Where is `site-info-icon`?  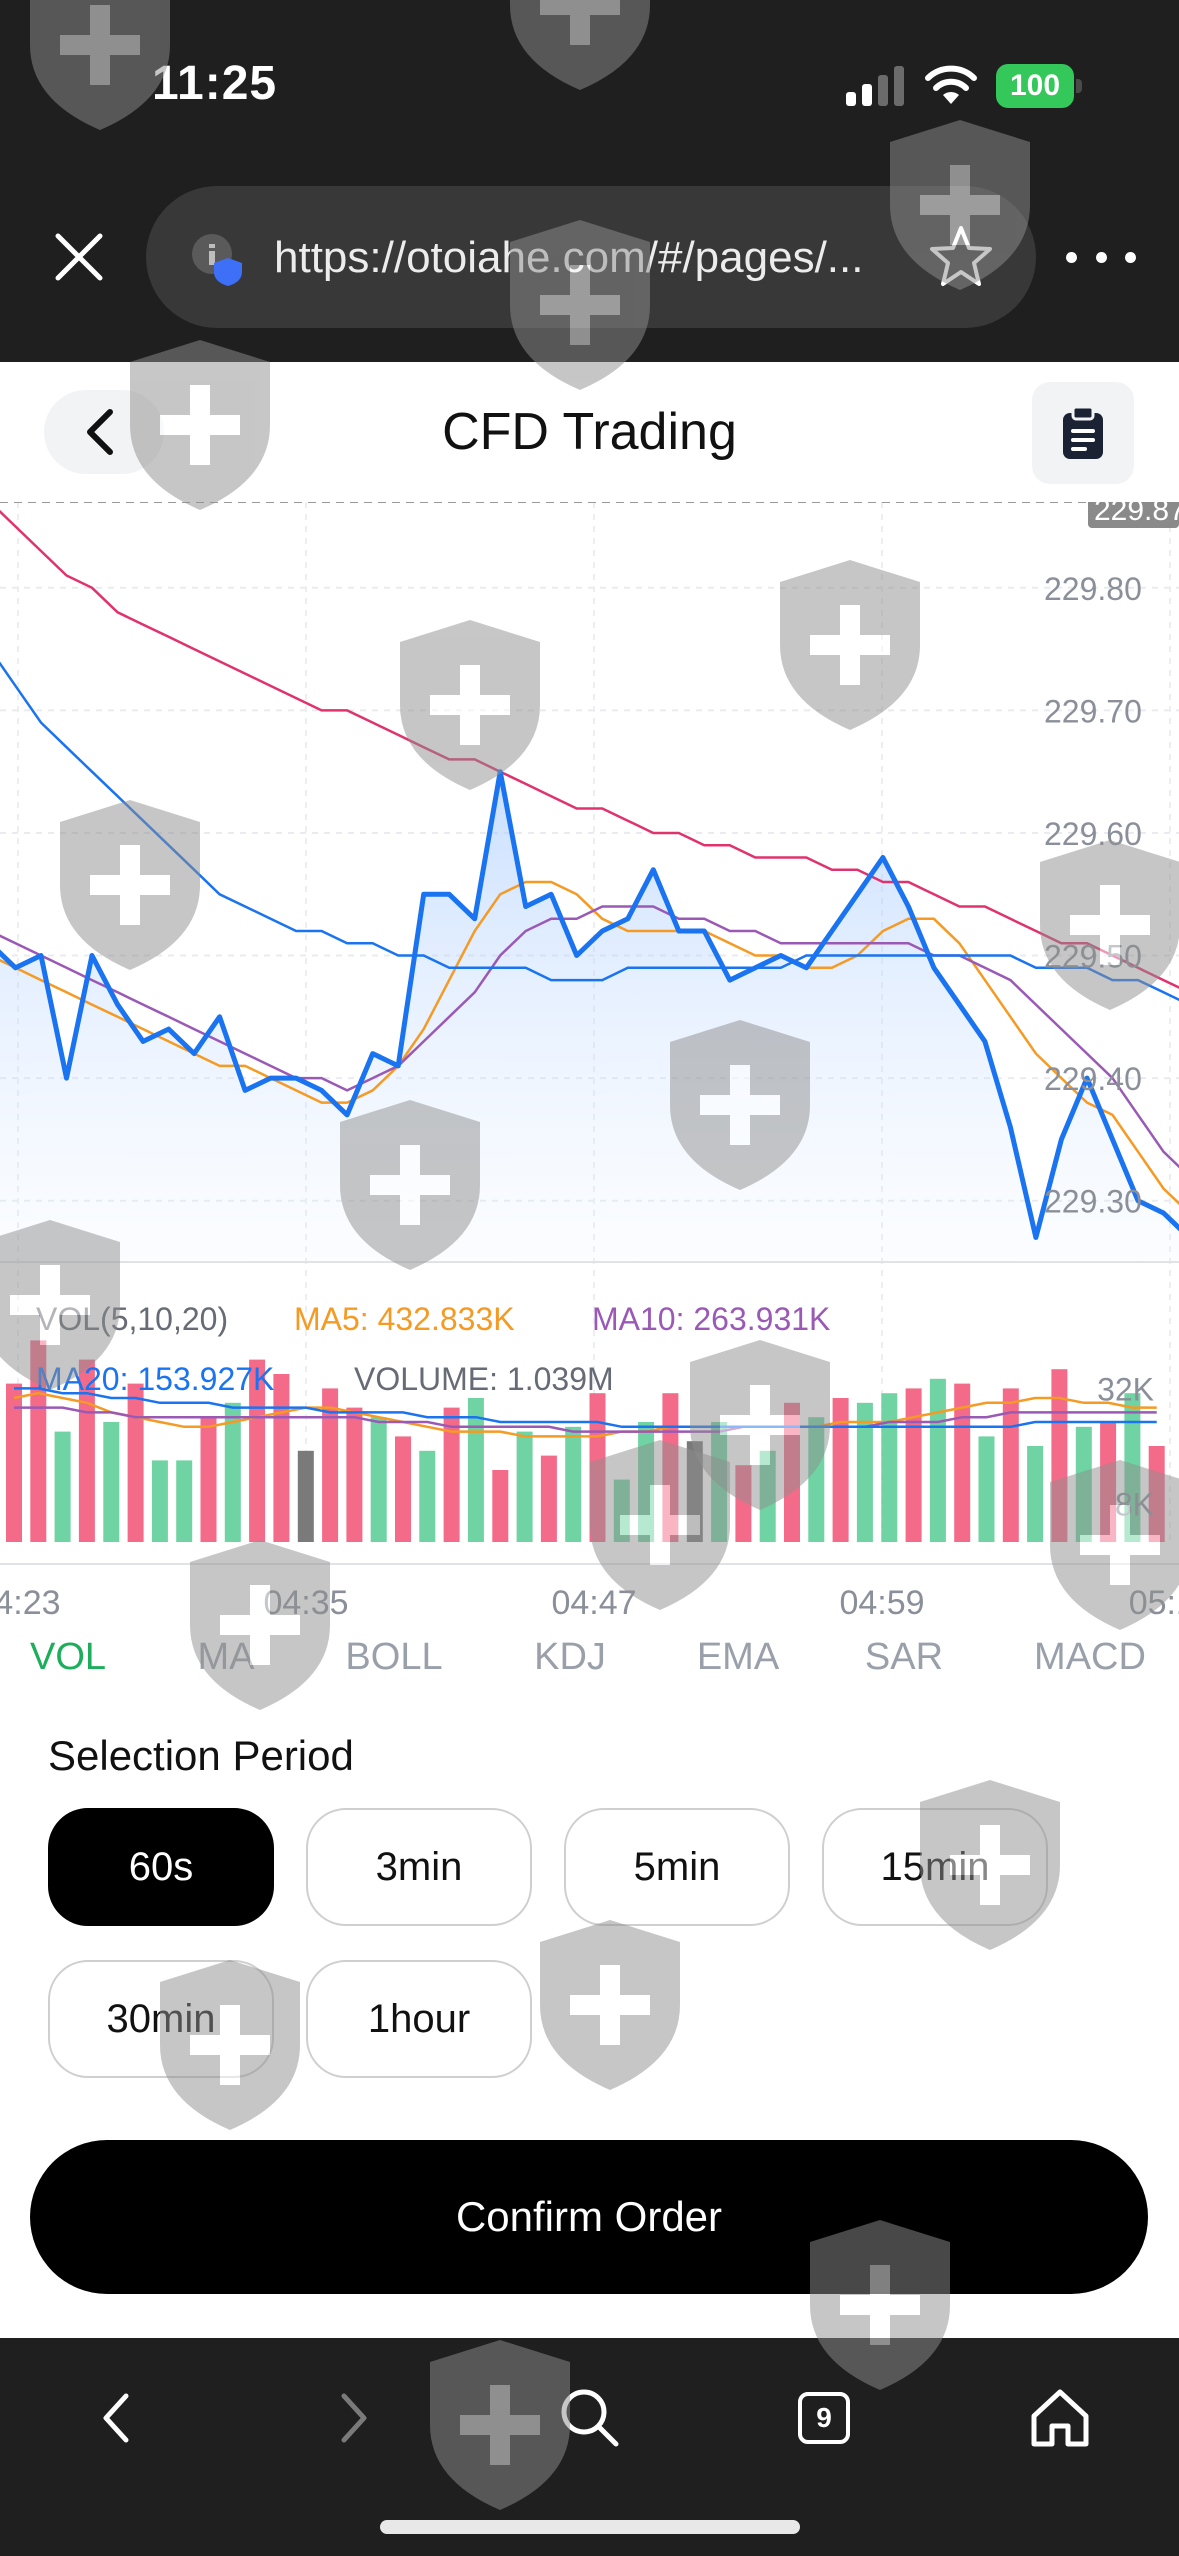 site-info-icon is located at coordinates (218, 258).